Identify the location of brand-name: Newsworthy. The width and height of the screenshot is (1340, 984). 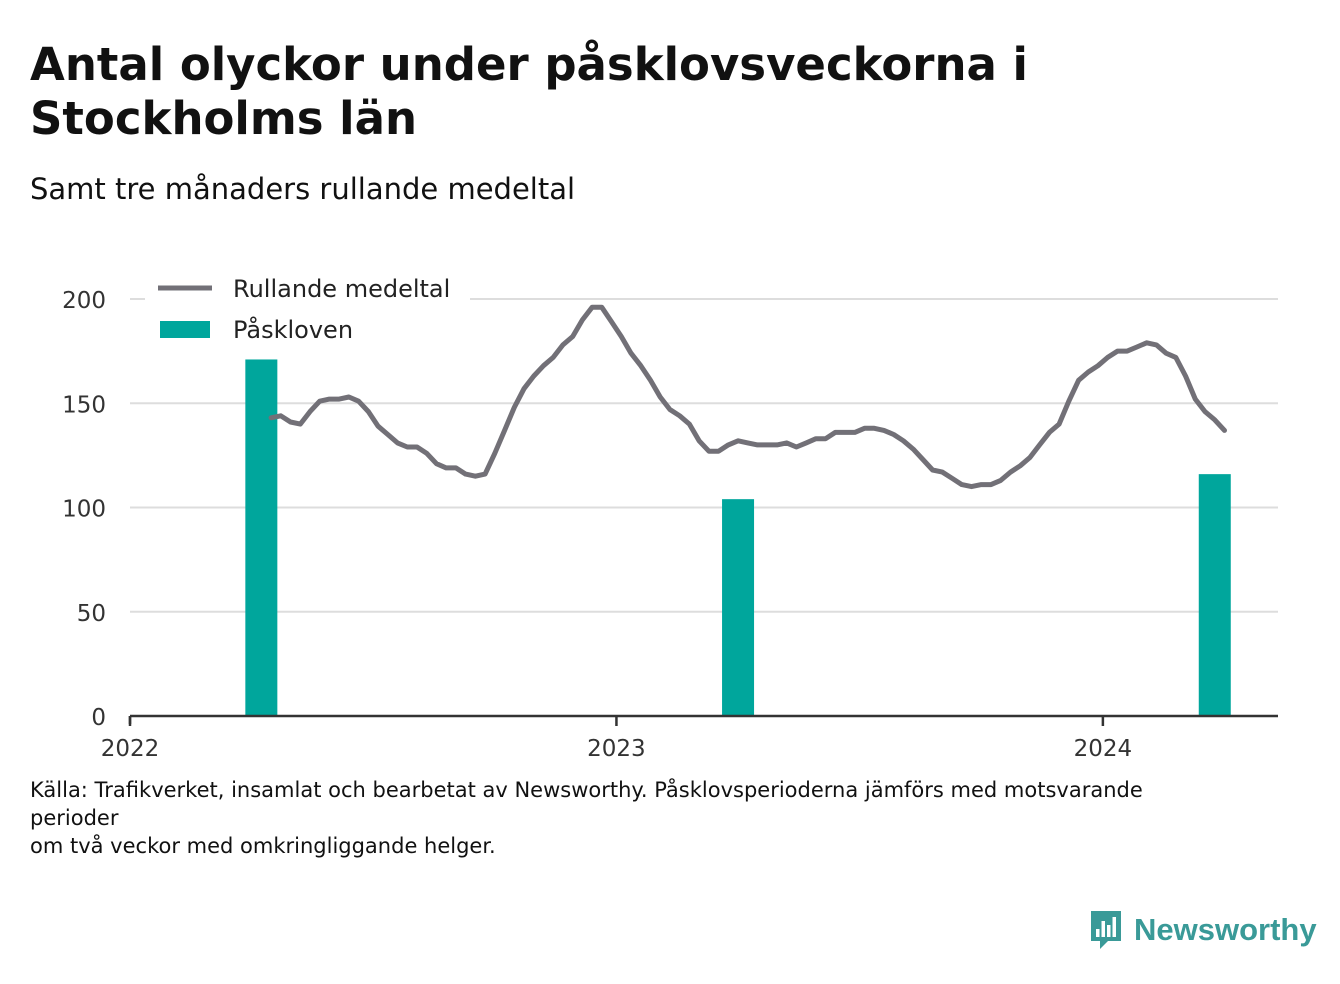
(1225, 929).